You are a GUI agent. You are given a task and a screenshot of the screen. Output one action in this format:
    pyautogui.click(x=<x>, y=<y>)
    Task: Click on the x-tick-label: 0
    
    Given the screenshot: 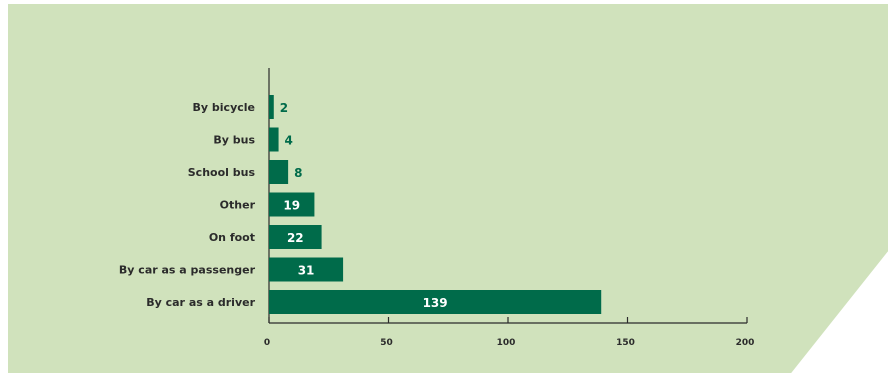 What is the action you would take?
    pyautogui.click(x=267, y=343)
    